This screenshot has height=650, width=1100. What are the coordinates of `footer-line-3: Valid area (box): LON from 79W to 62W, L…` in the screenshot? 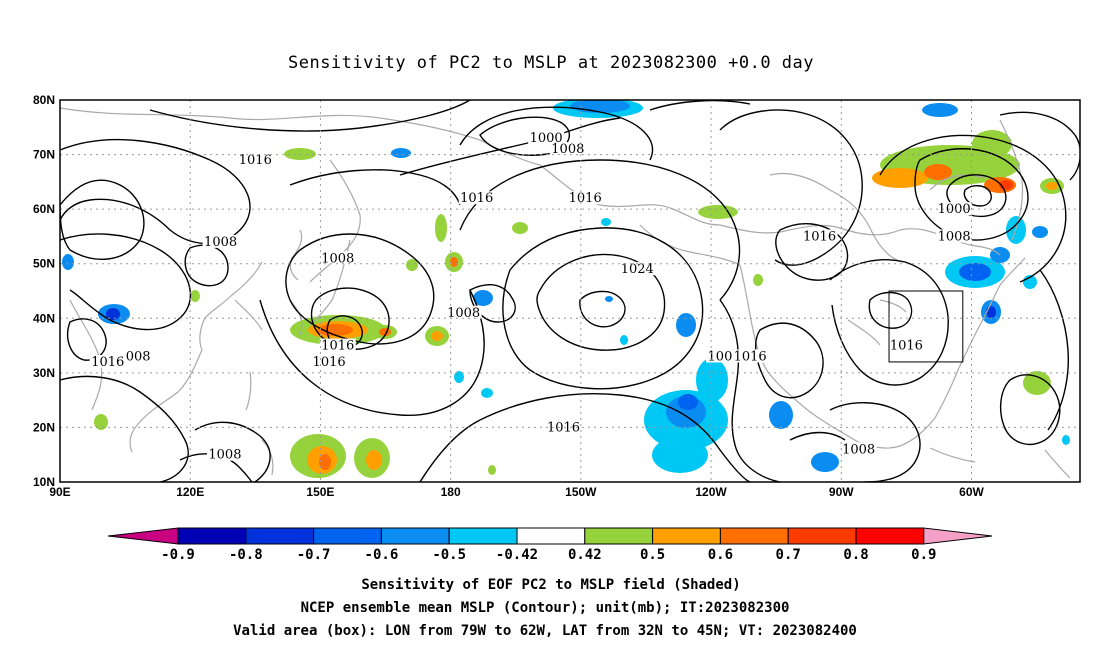 It's located at (545, 631).